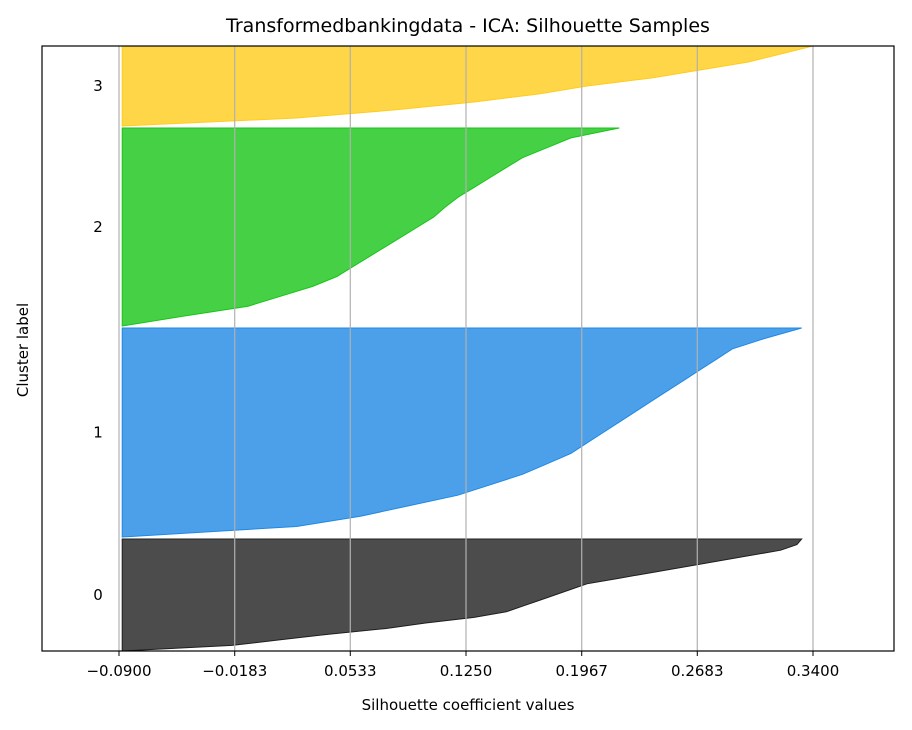 The height and width of the screenshot is (730, 912). Describe the element at coordinates (466, 671) in the screenshot. I see `x-tick-label: 0.1250` at that location.